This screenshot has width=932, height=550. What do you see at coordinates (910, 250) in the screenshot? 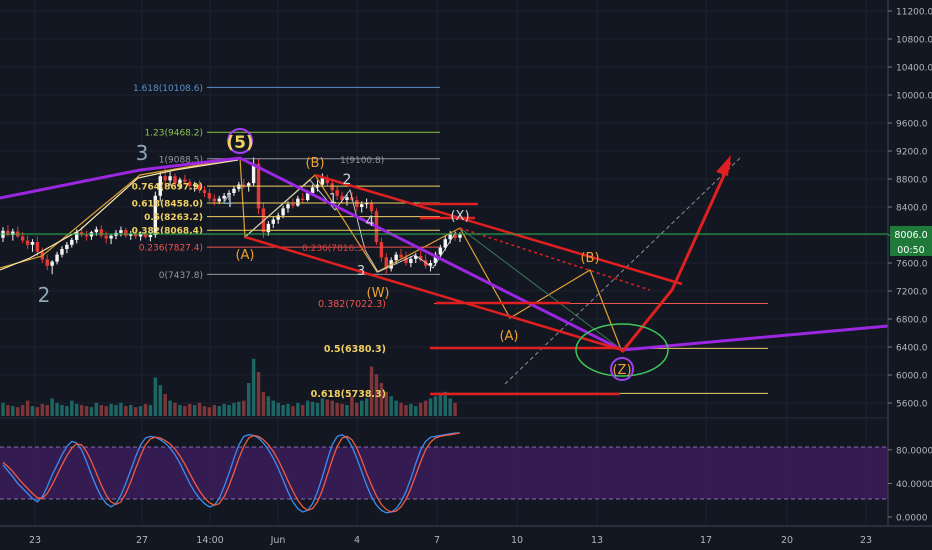
I see `countdown-value: 00:50` at bounding box center [910, 250].